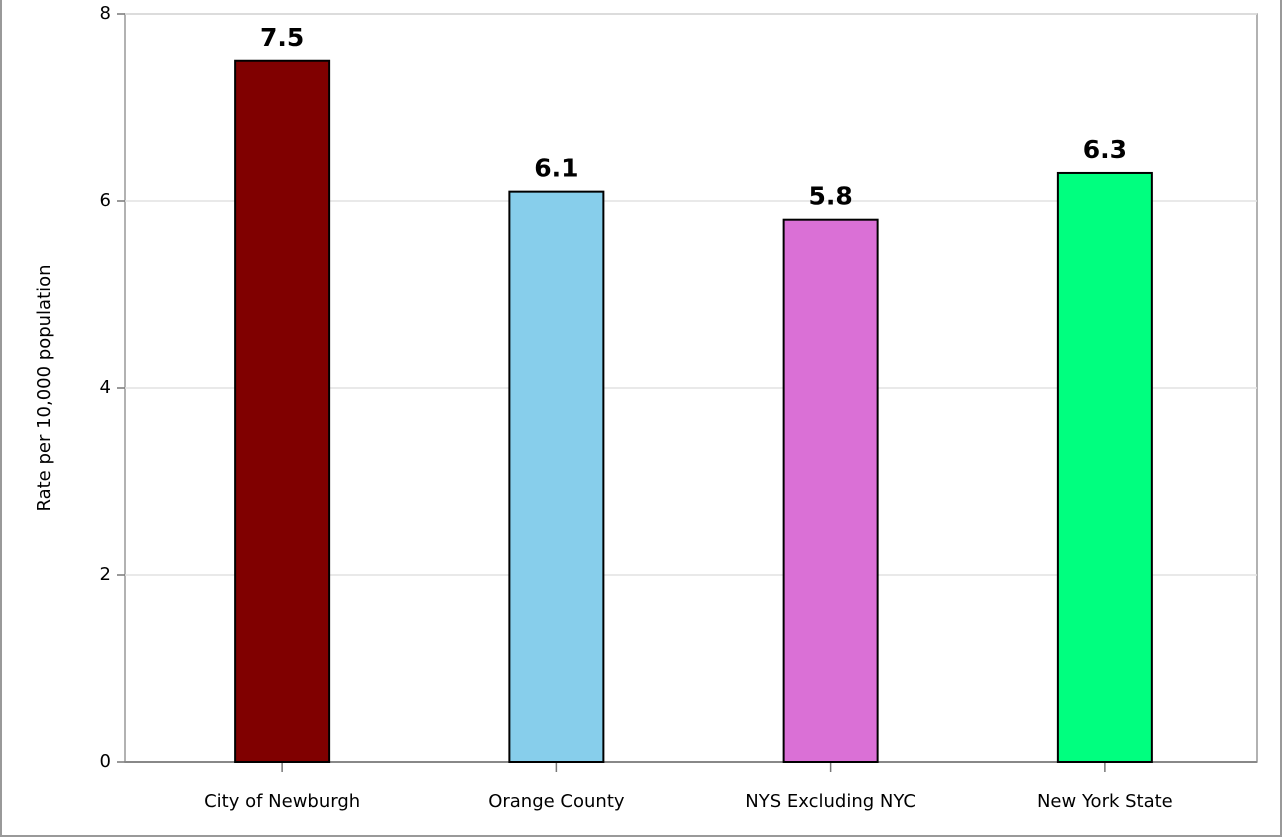  Describe the element at coordinates (830, 196) in the screenshot. I see `value-label: 5.8` at that location.